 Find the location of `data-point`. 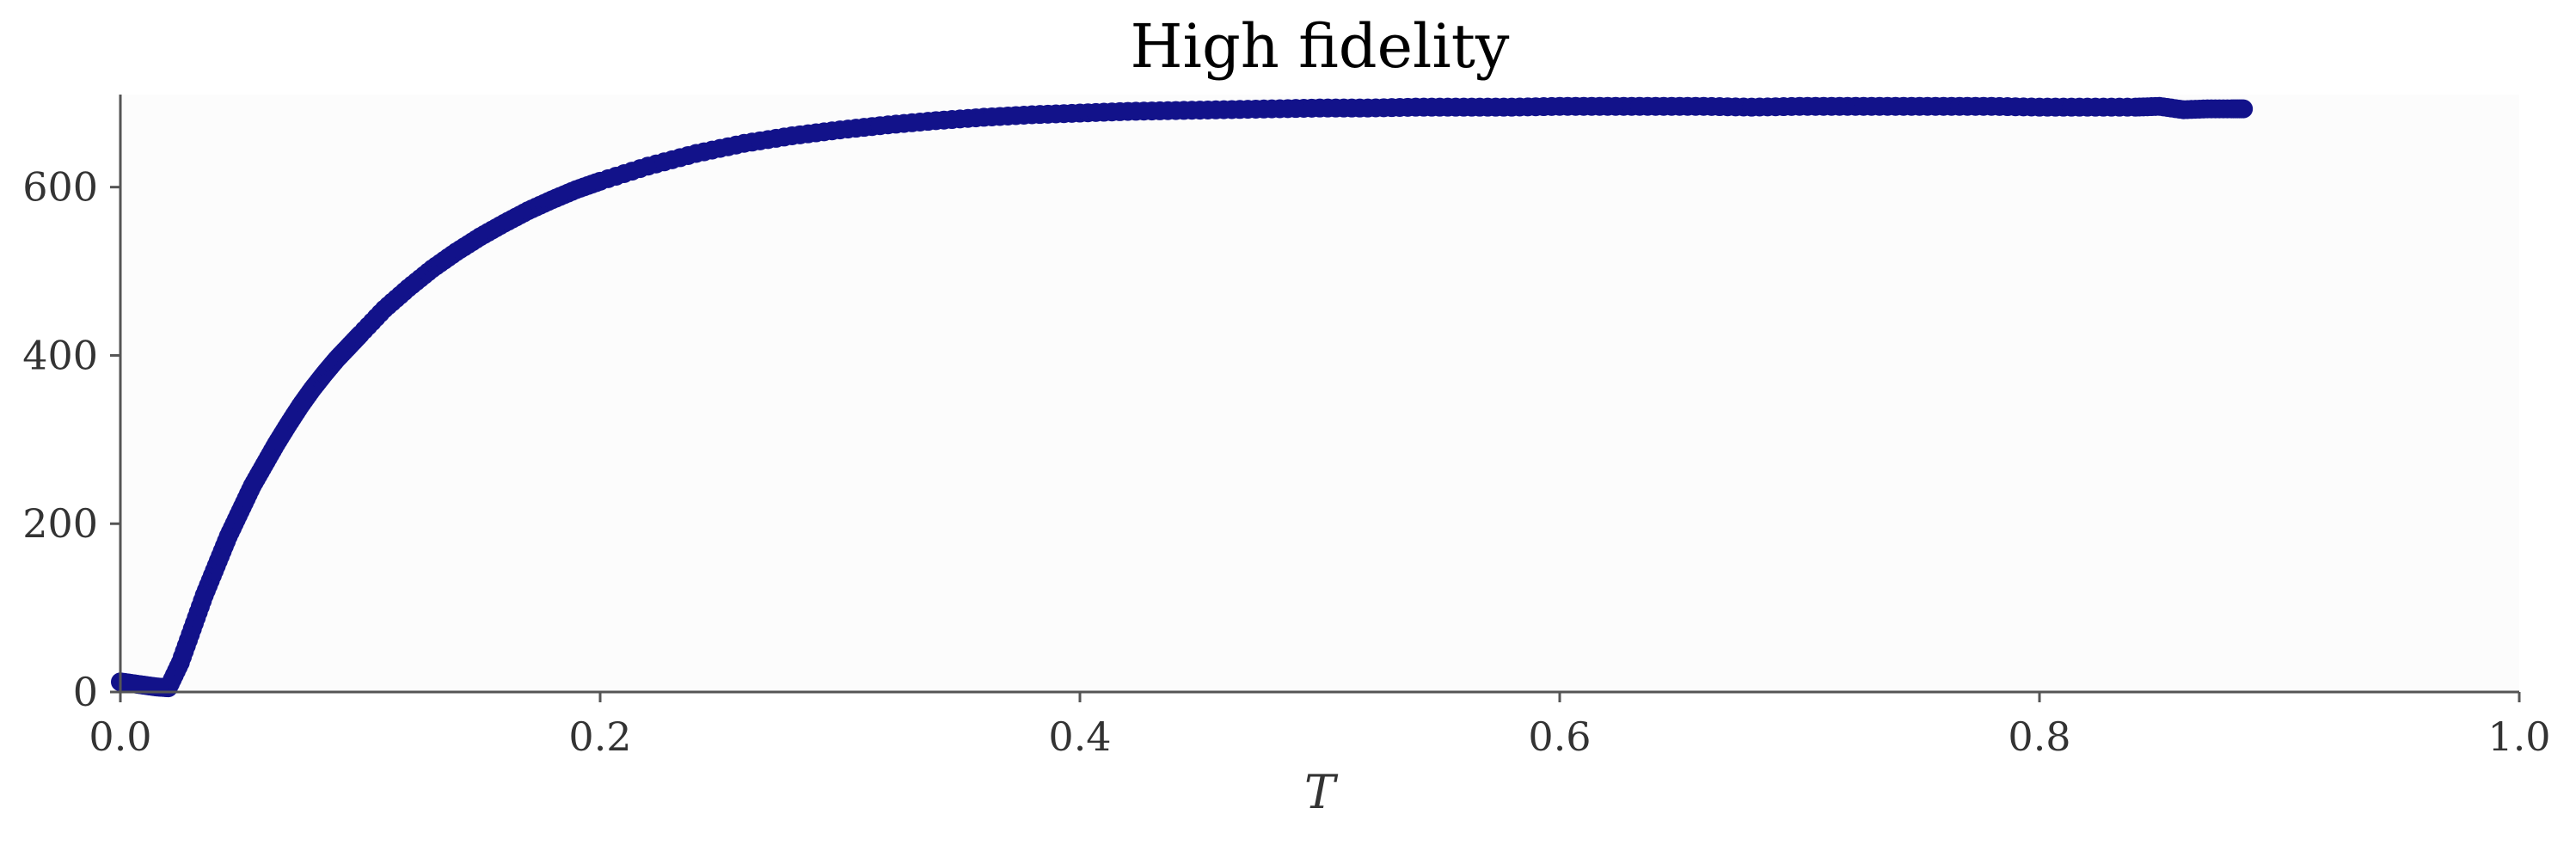

data-point is located at coordinates (2244, 109).